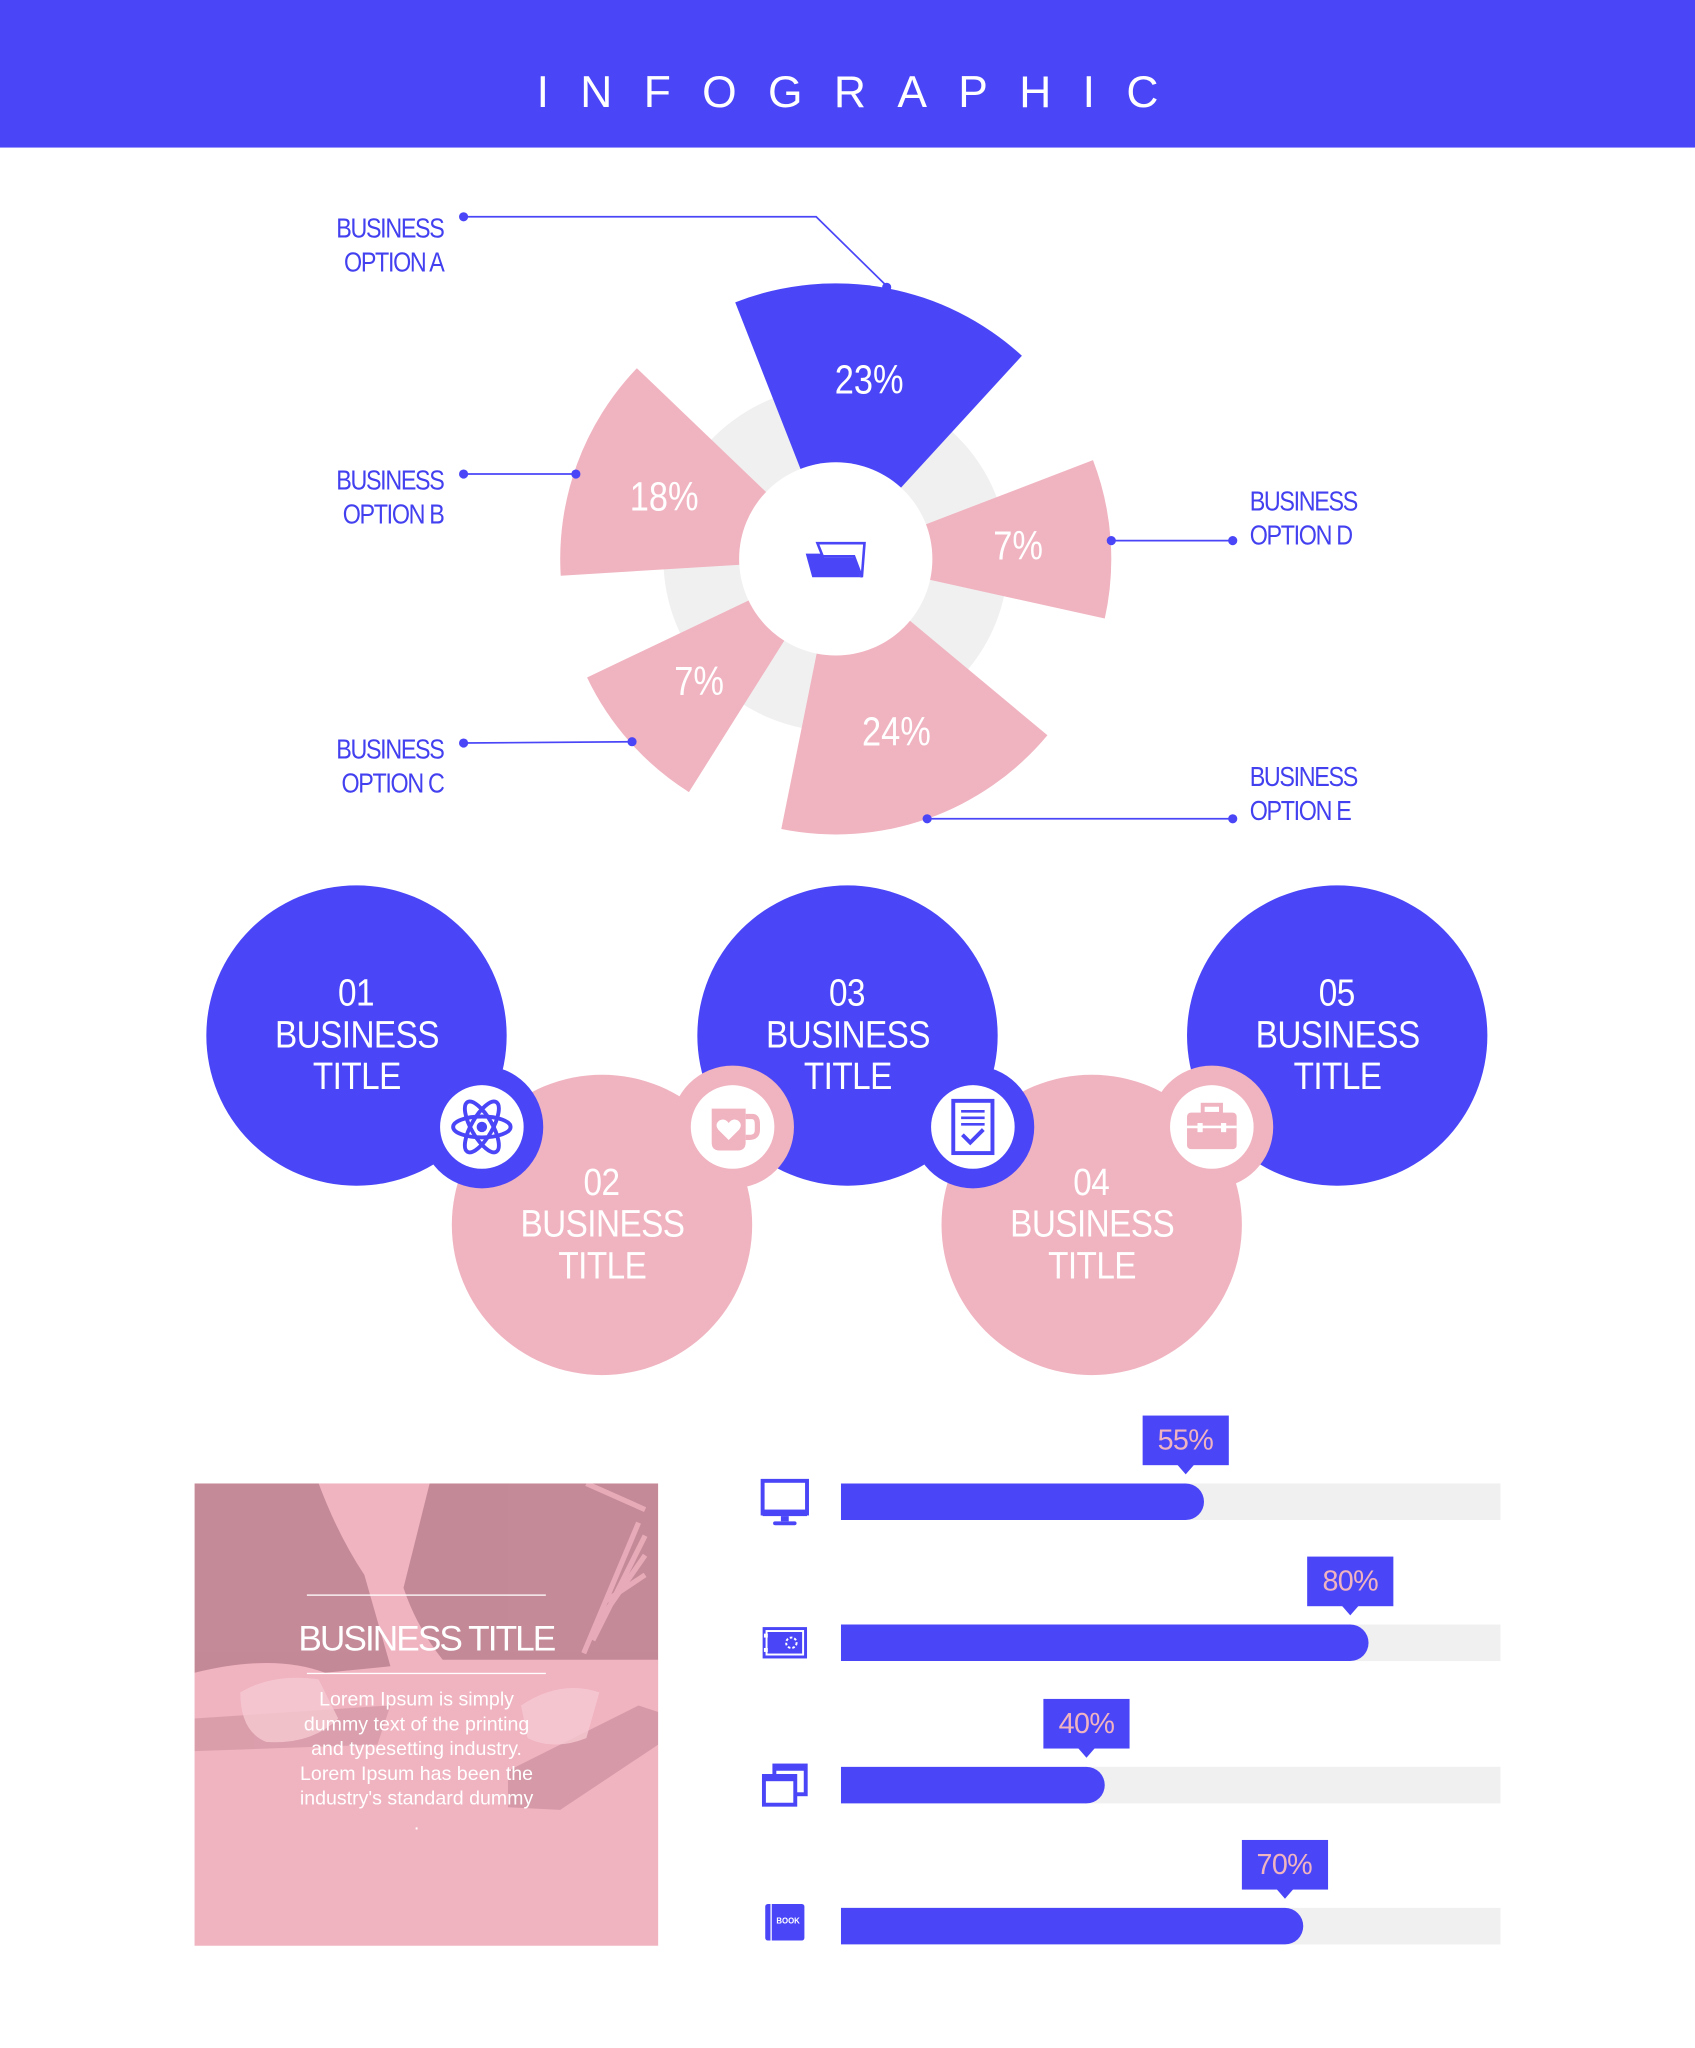 Image resolution: width=1695 pixels, height=2048 pixels. What do you see at coordinates (391, 498) in the screenshot?
I see `label-option-b: BUSINESS OPTION B` at bounding box center [391, 498].